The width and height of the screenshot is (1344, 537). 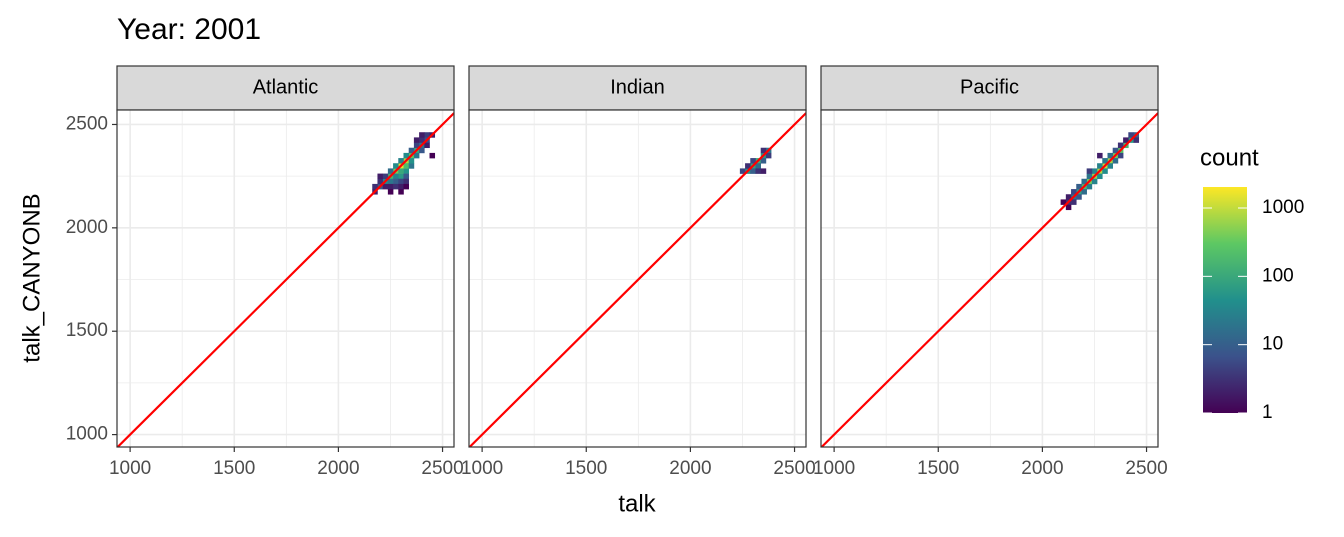 What do you see at coordinates (1267, 412) in the screenshot?
I see `colorbar-label: 1` at bounding box center [1267, 412].